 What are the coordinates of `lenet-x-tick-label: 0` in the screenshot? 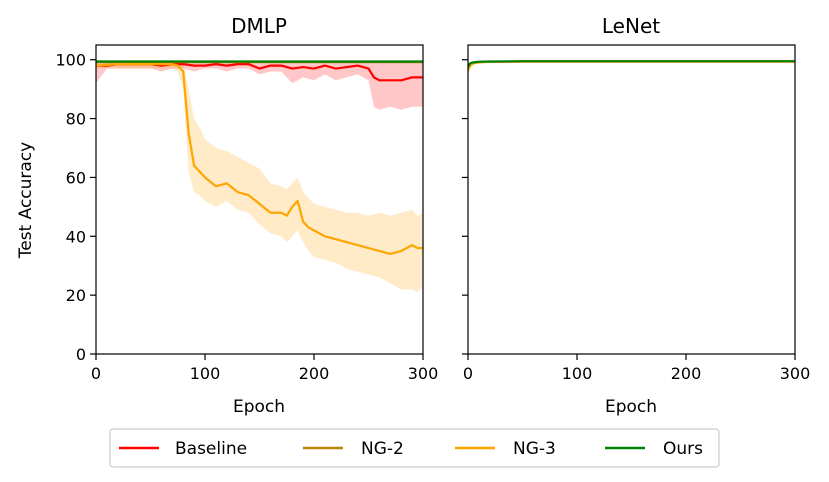 It's located at (468, 373).